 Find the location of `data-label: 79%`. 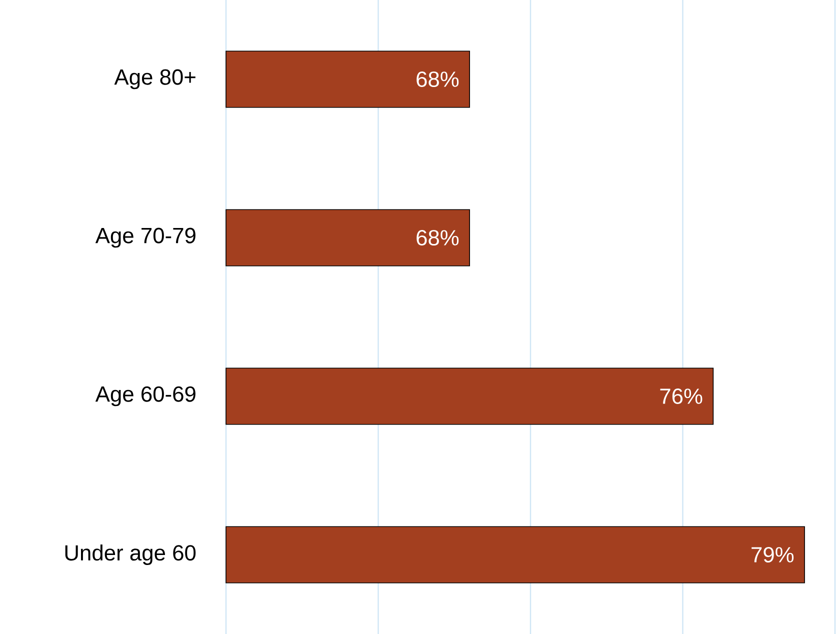

data-label: 79% is located at coordinates (773, 554).